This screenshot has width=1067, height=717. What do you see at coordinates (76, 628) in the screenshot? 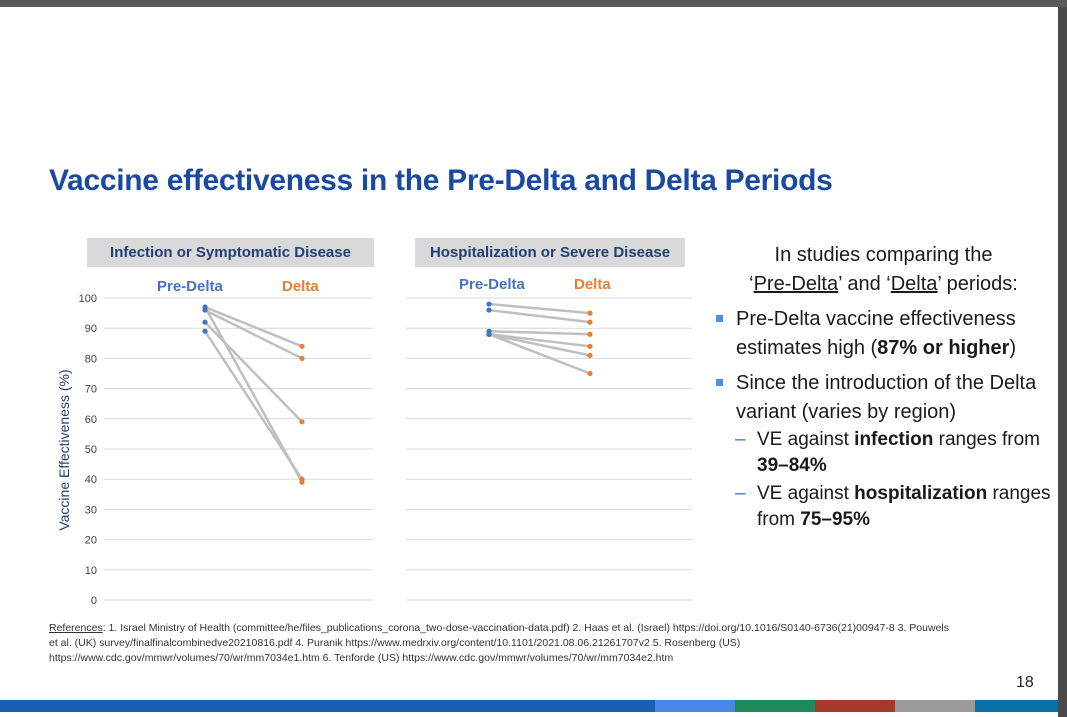
I see `references-label: References` at bounding box center [76, 628].